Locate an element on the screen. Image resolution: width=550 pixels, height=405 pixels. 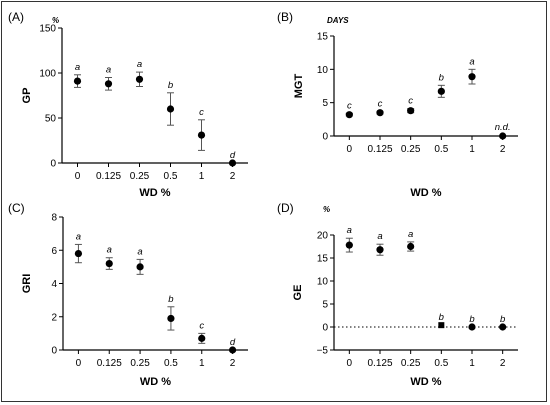
y-unit-label: DAYS is located at coordinates (338, 20).